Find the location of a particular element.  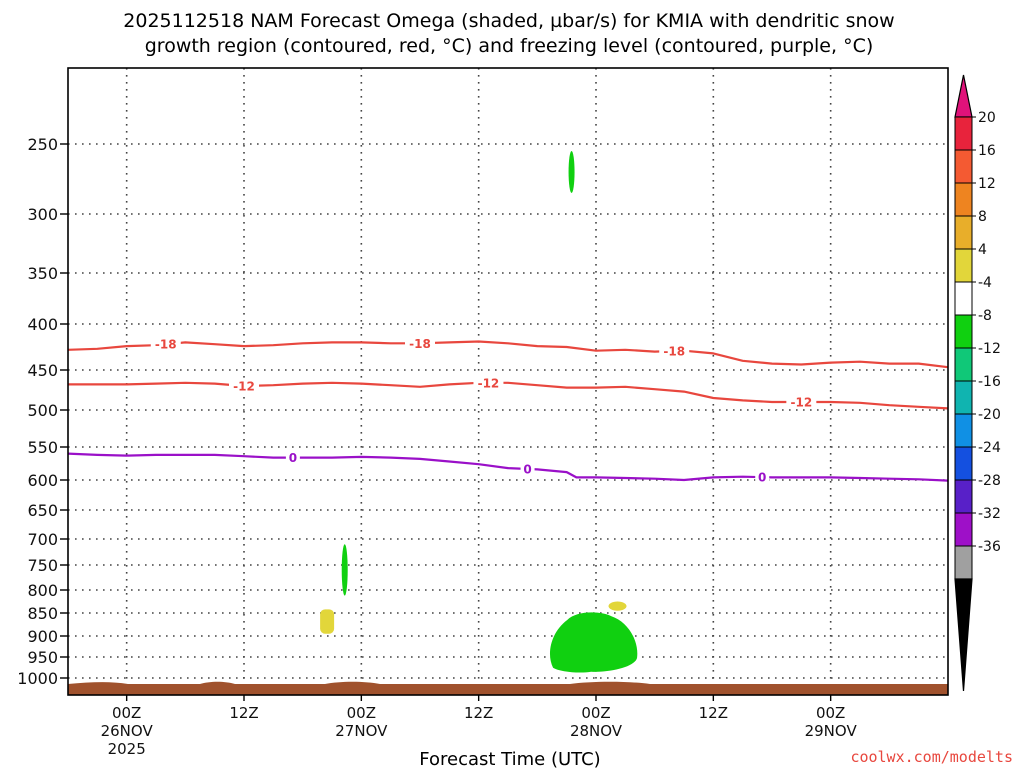

colorbar-label-12: -32 is located at coordinates (989, 514).